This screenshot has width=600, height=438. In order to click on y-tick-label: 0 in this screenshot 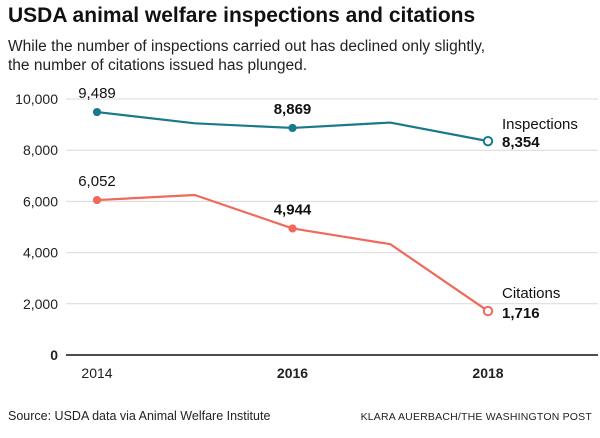, I will do `click(54, 355)`.